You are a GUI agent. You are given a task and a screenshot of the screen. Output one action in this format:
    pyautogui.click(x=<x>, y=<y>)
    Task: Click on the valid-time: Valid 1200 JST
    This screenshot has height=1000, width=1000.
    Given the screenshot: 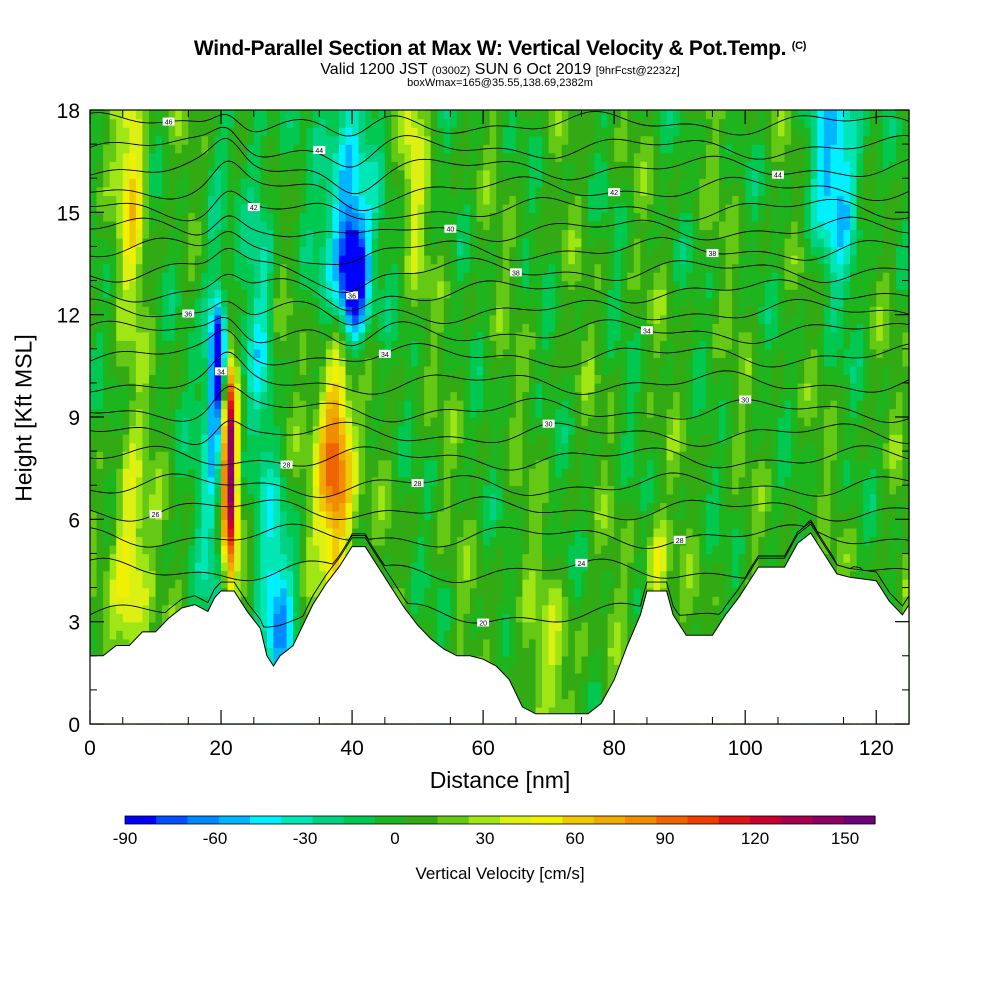 What is the action you would take?
    pyautogui.click(x=374, y=69)
    